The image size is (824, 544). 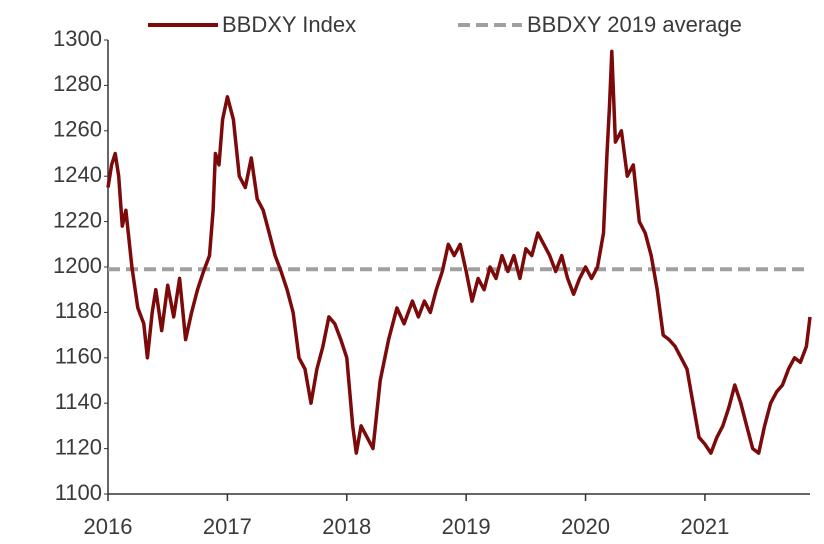 I want to click on legend-label: BBDXY 2019 average, so click(x=634, y=24).